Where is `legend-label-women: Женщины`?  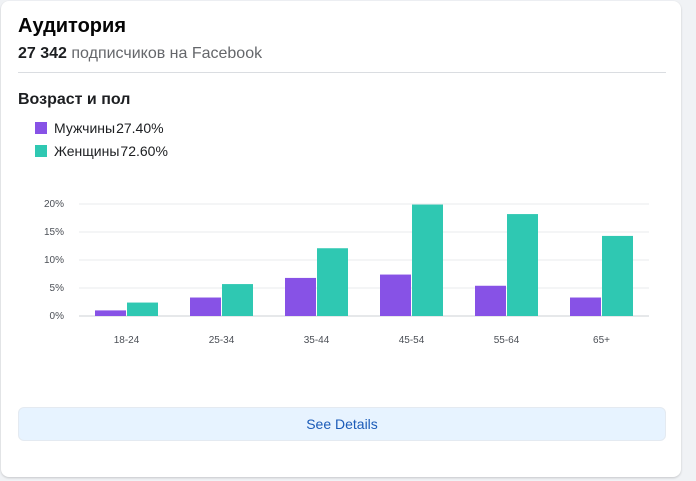
legend-label-women: Женщины is located at coordinates (87, 151).